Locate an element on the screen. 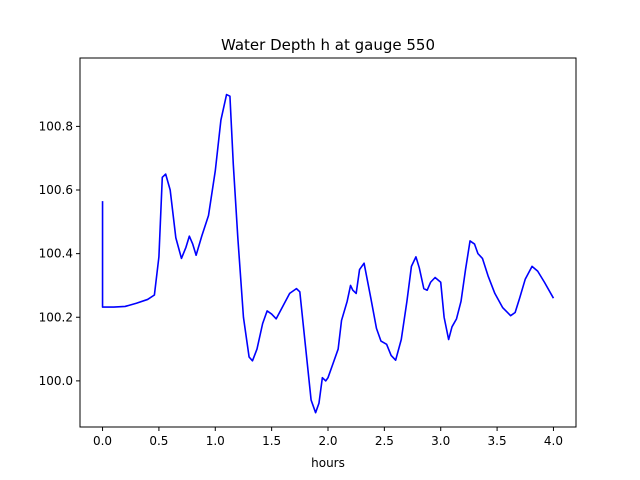 Image resolution: width=640 pixels, height=480 pixels. y-axis: 100.0 100.2 100.4 100.6 100.8 is located at coordinates (59, 253).